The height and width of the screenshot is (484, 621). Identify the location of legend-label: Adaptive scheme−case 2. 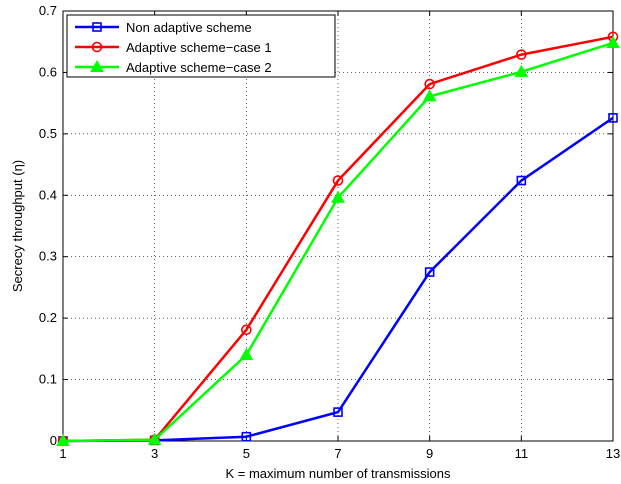
(199, 67).